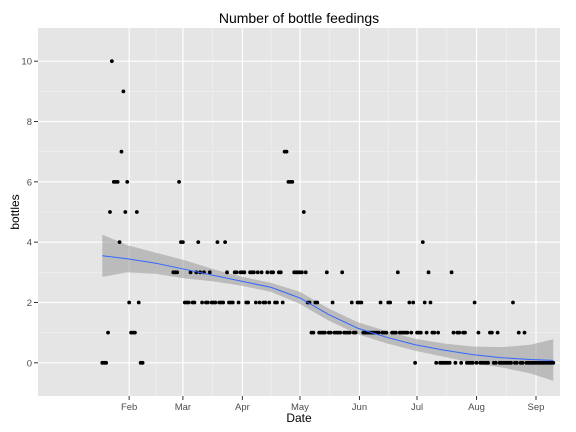 The height and width of the screenshot is (432, 576). Describe the element at coordinates (476, 407) in the screenshot. I see `x-tick-label: Aug` at that location.